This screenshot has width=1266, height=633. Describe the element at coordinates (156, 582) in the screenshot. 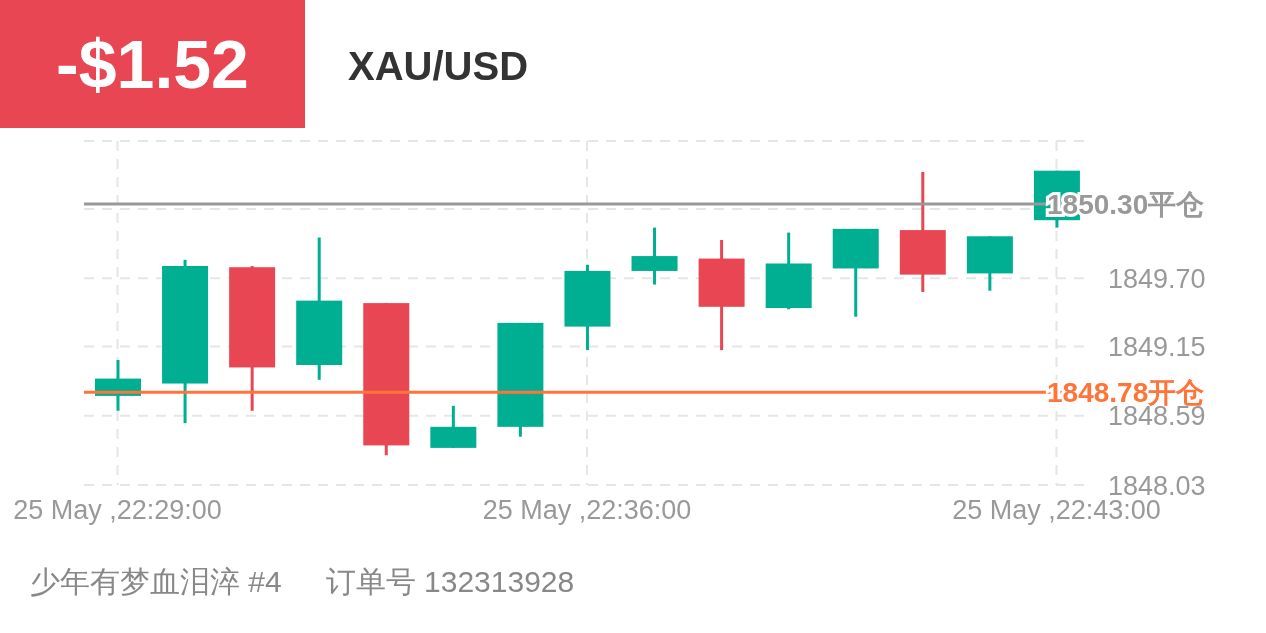

I see `text: 少年有梦血泪淬 #4` at that location.